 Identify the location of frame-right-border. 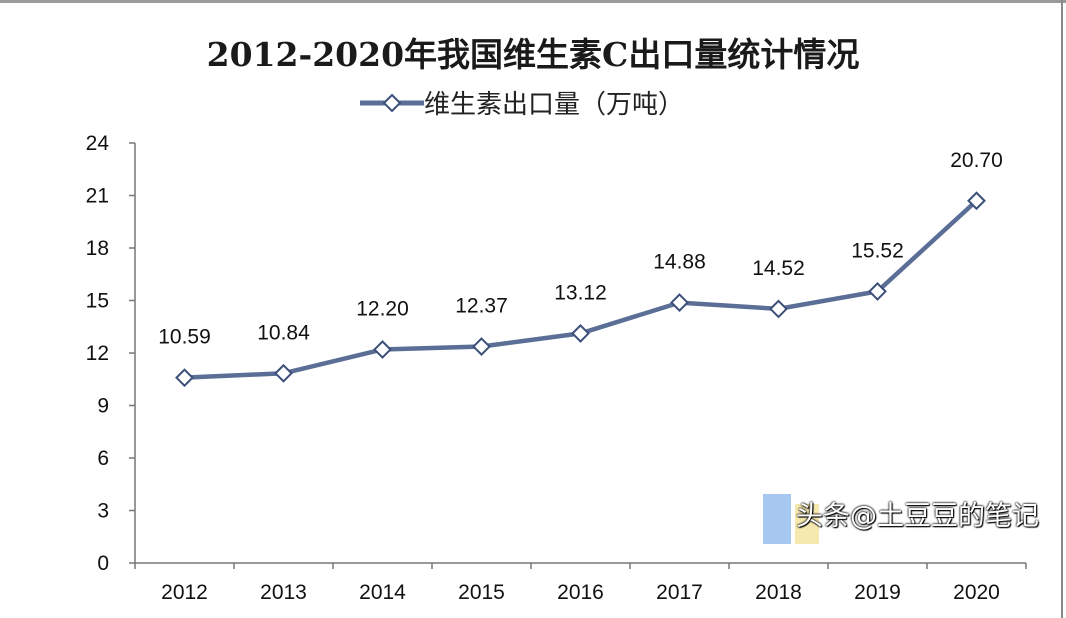
(1062, 309).